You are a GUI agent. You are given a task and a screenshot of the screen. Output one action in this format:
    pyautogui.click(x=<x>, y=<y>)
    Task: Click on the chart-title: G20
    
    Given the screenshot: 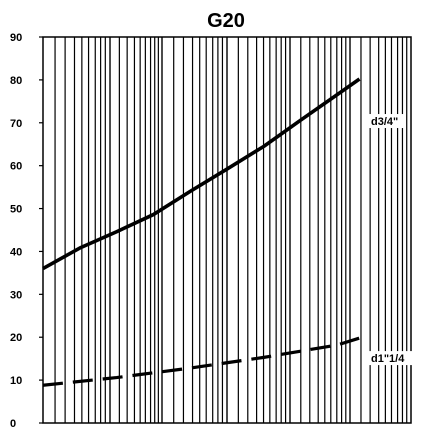 What is the action you would take?
    pyautogui.click(x=226, y=21)
    